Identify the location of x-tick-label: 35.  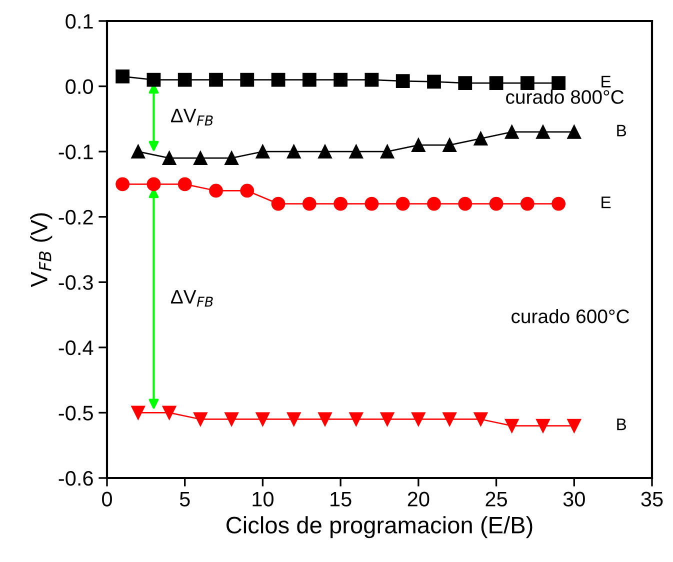
(652, 499).